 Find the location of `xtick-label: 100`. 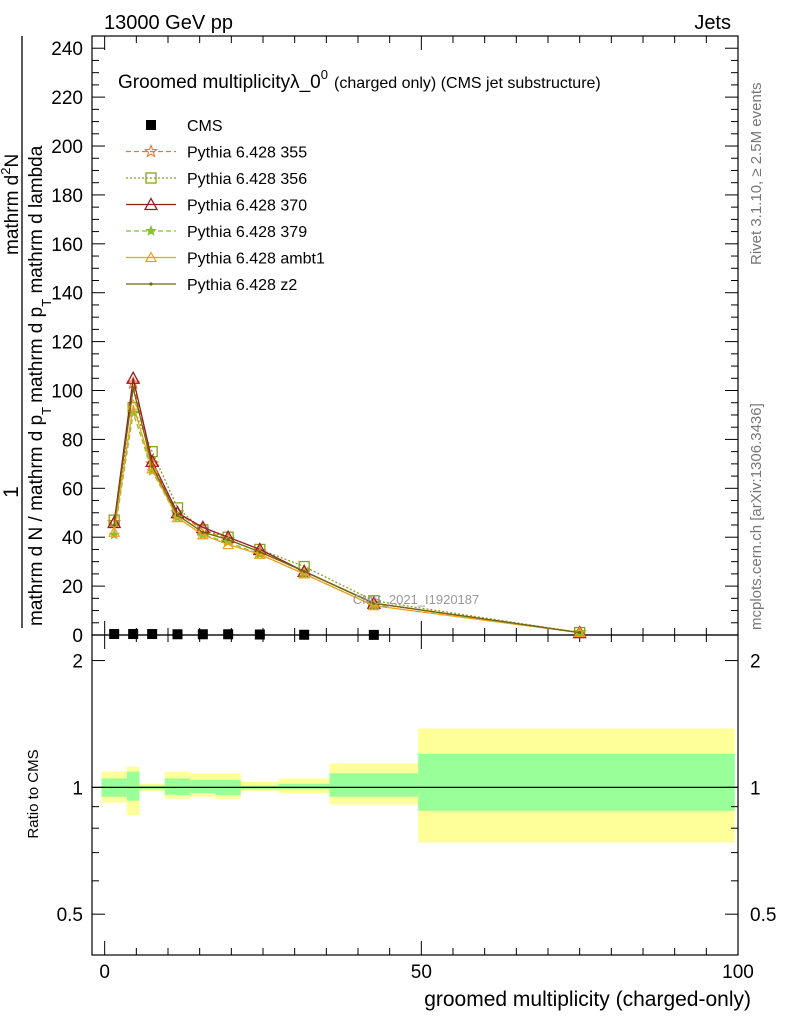

xtick-label: 100 is located at coordinates (738, 972).